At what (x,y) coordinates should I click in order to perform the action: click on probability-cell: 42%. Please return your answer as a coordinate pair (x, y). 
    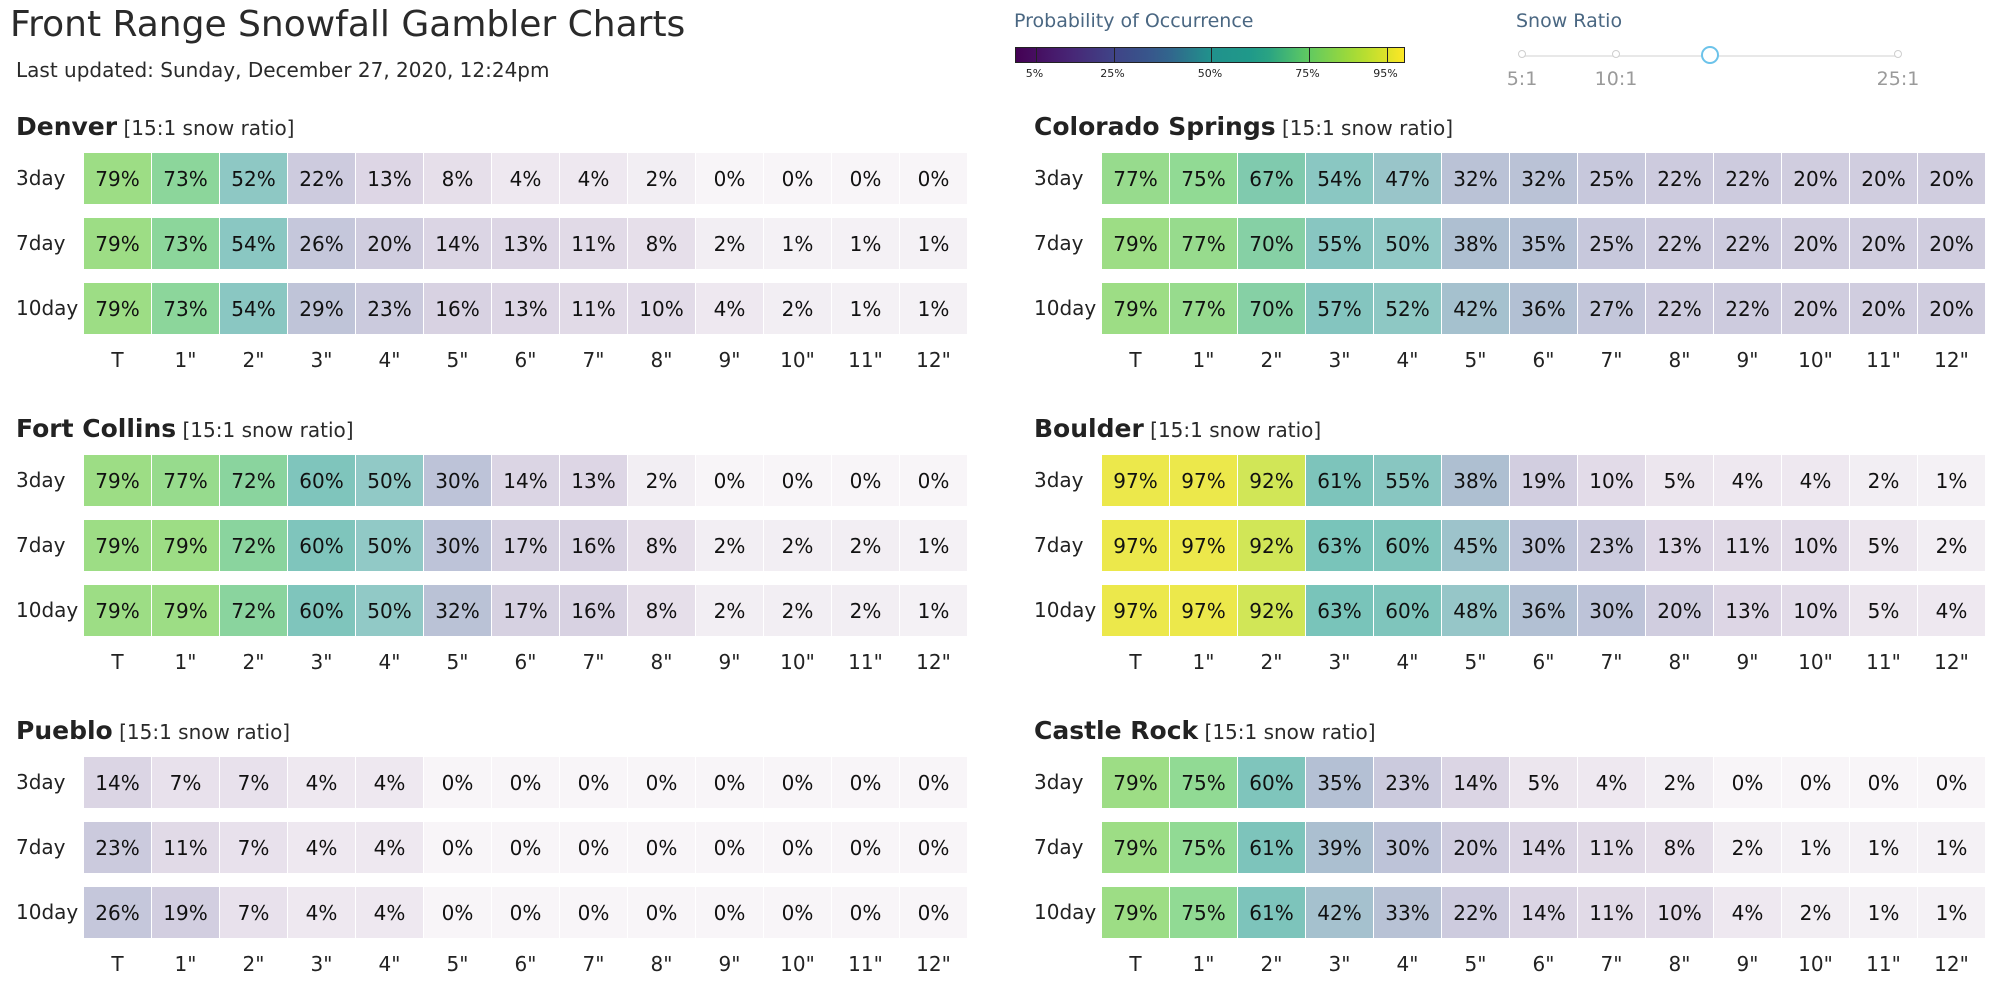
    Looking at the image, I should click on (1339, 912).